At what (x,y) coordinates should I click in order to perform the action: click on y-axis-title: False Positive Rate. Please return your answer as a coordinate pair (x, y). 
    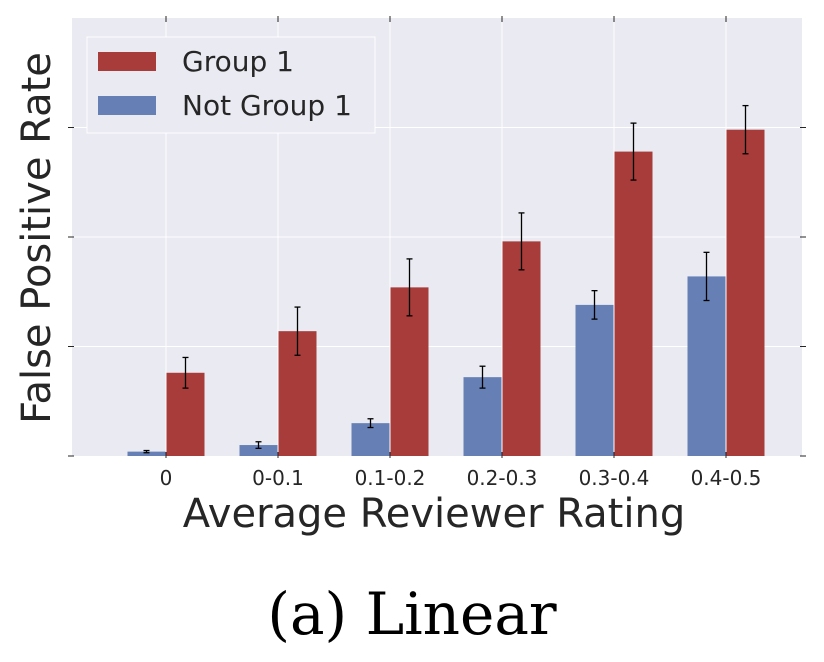
    Looking at the image, I should click on (37, 238).